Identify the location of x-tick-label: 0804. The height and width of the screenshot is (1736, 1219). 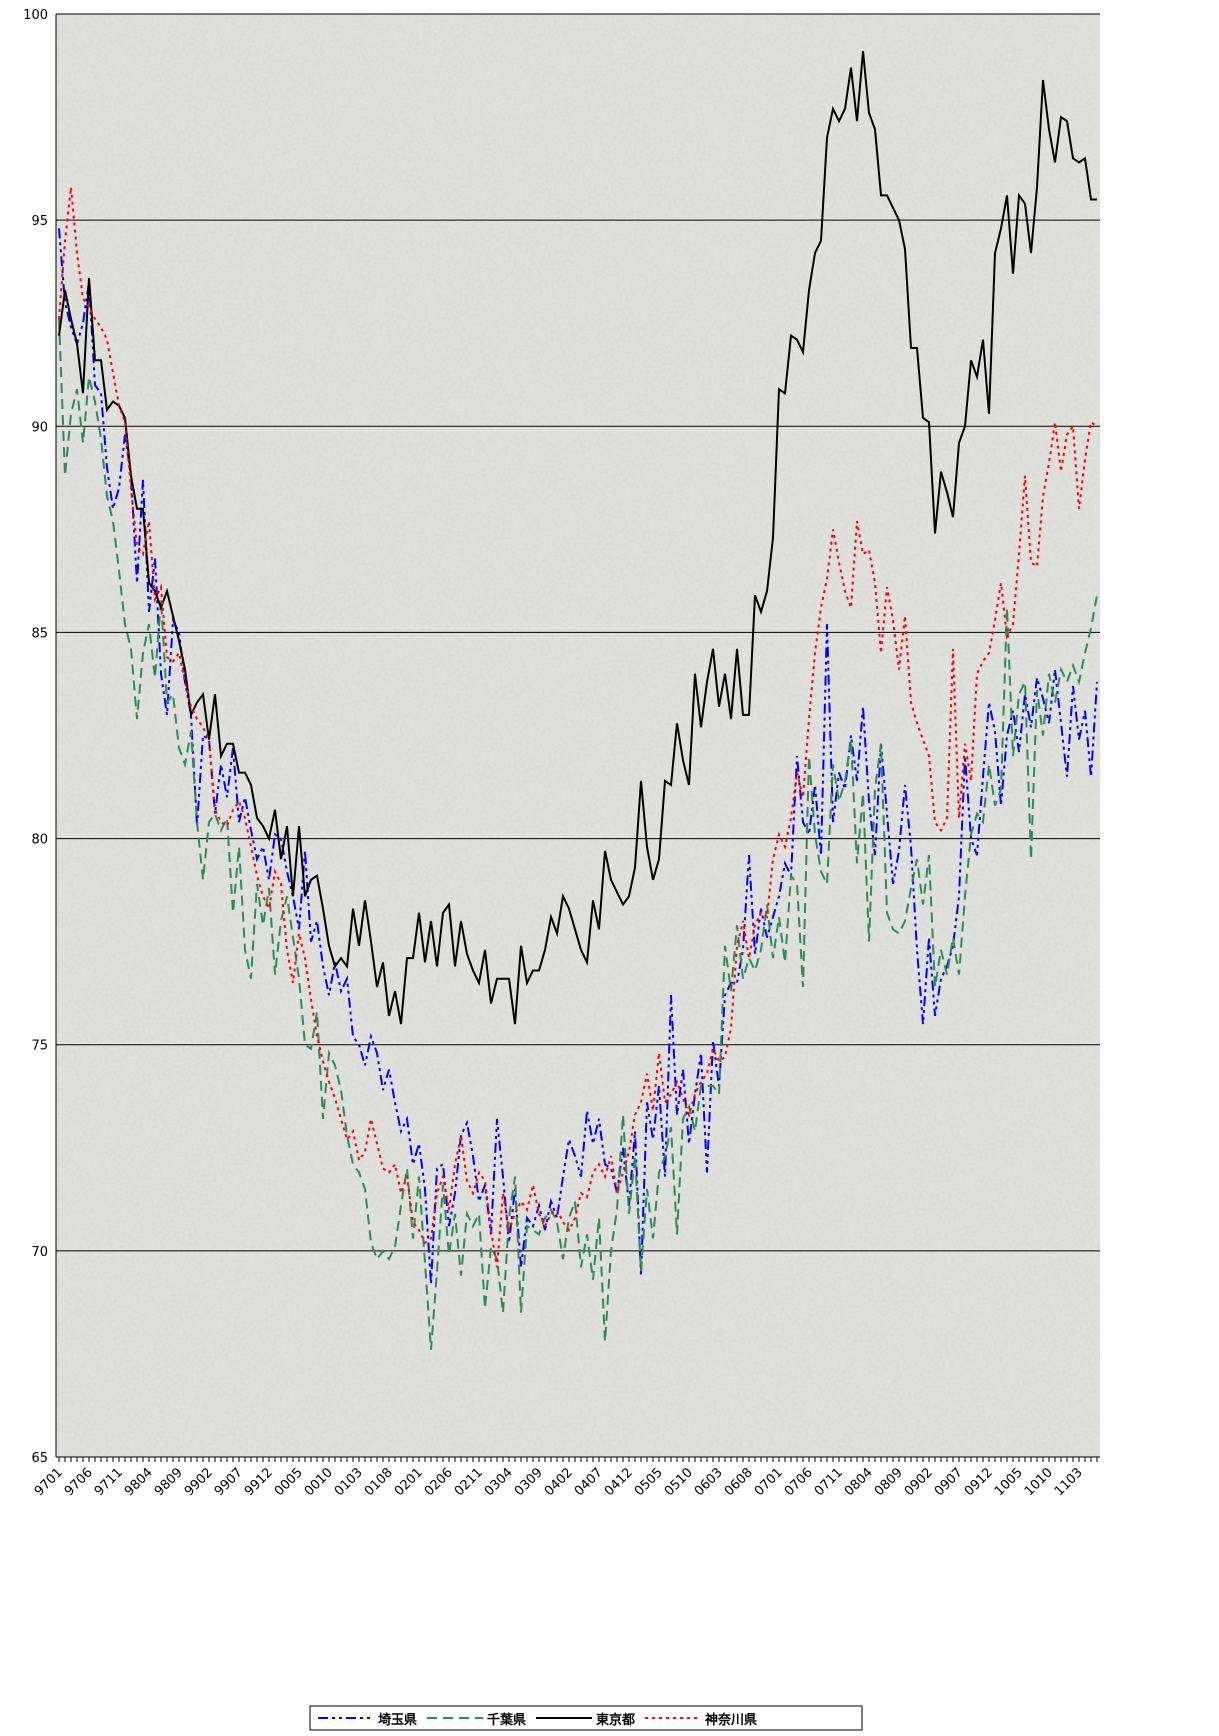
(859, 1482).